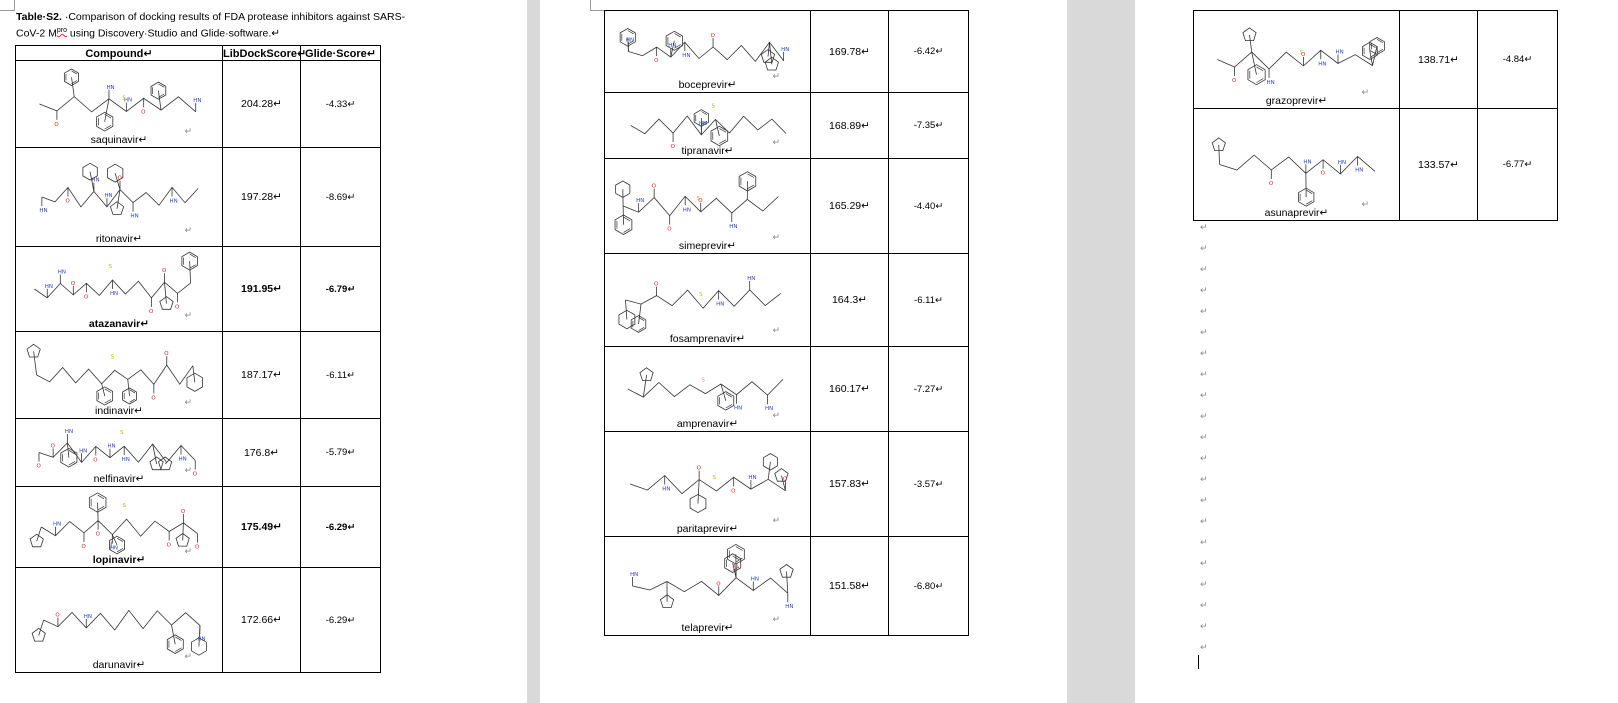 The width and height of the screenshot is (1618, 703). Describe the element at coordinates (1375, 164) in the screenshot. I see `table-row: O HN O HN HN asunaprevir↵ ↵ 133.57↵ -6.77↵` at that location.